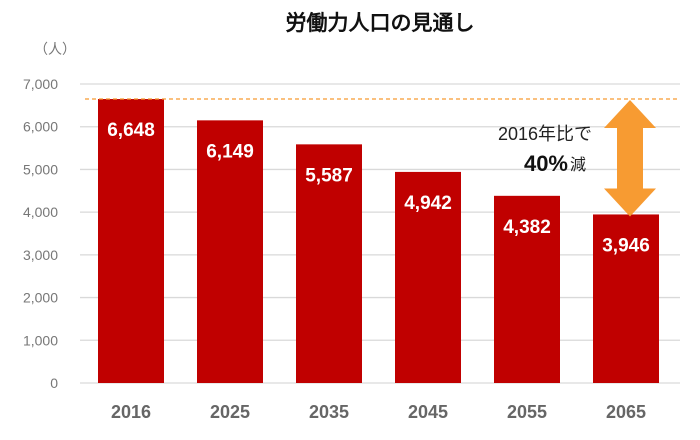 This screenshot has width=700, height=440. What do you see at coordinates (40, 127) in the screenshot?
I see `y-tick-label: 6,000` at bounding box center [40, 127].